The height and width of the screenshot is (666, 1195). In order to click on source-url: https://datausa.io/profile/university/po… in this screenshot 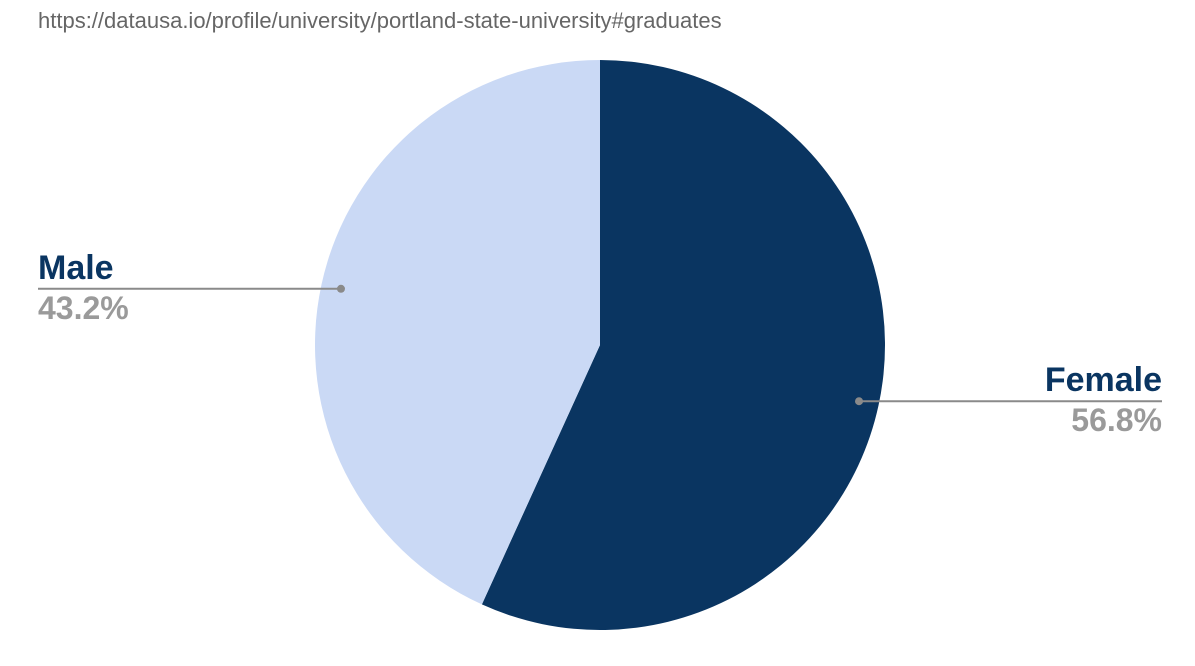, I will do `click(380, 20)`.